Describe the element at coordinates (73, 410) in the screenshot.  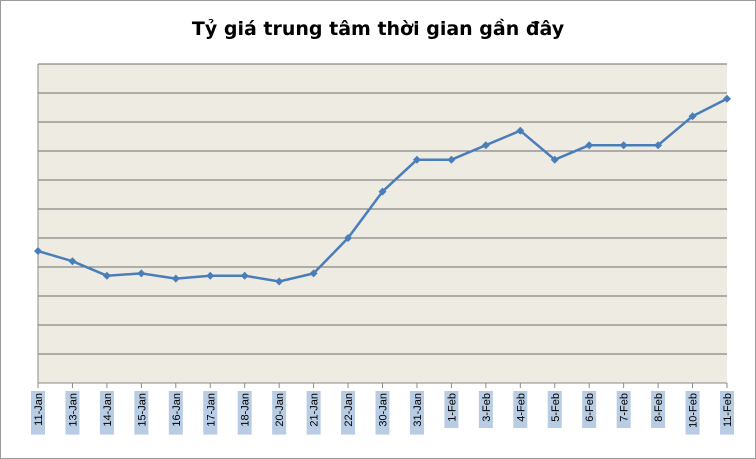
I see `x-tick-label: 13-Jan` at that location.